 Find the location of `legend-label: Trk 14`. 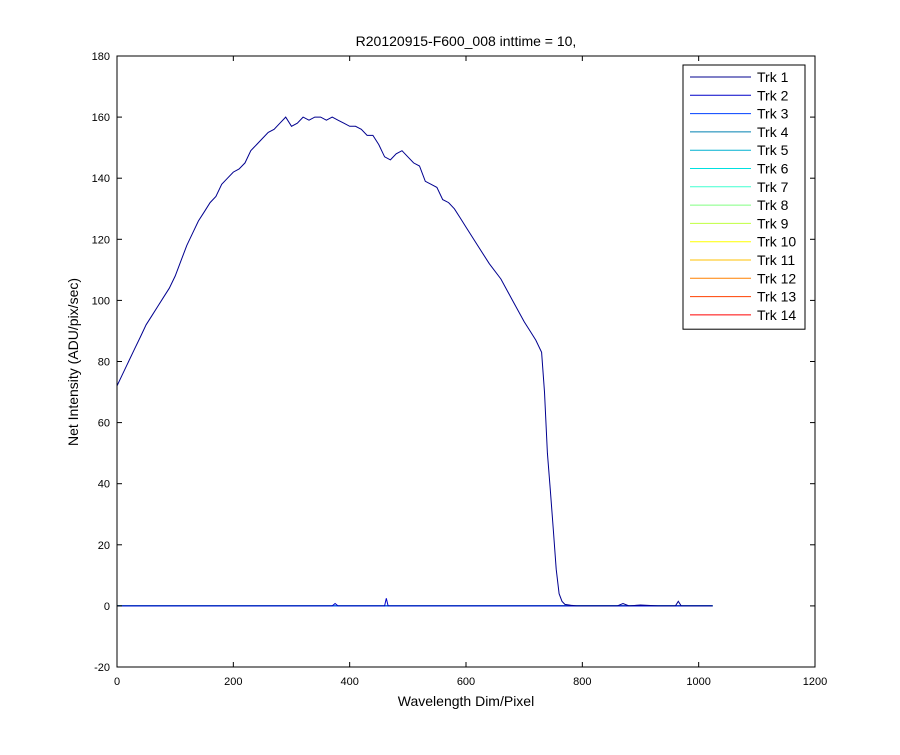

legend-label: Trk 14 is located at coordinates (776, 315).